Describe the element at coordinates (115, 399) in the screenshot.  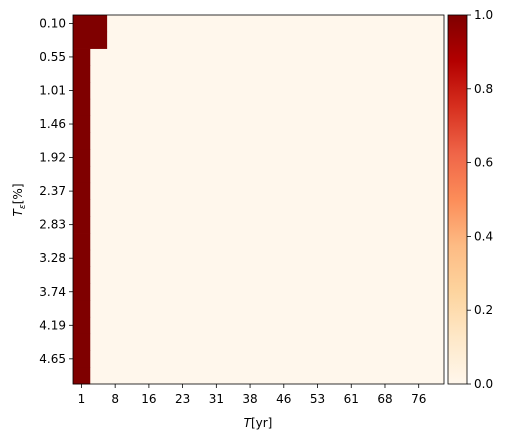
I see `x-tick-label: 8` at that location.